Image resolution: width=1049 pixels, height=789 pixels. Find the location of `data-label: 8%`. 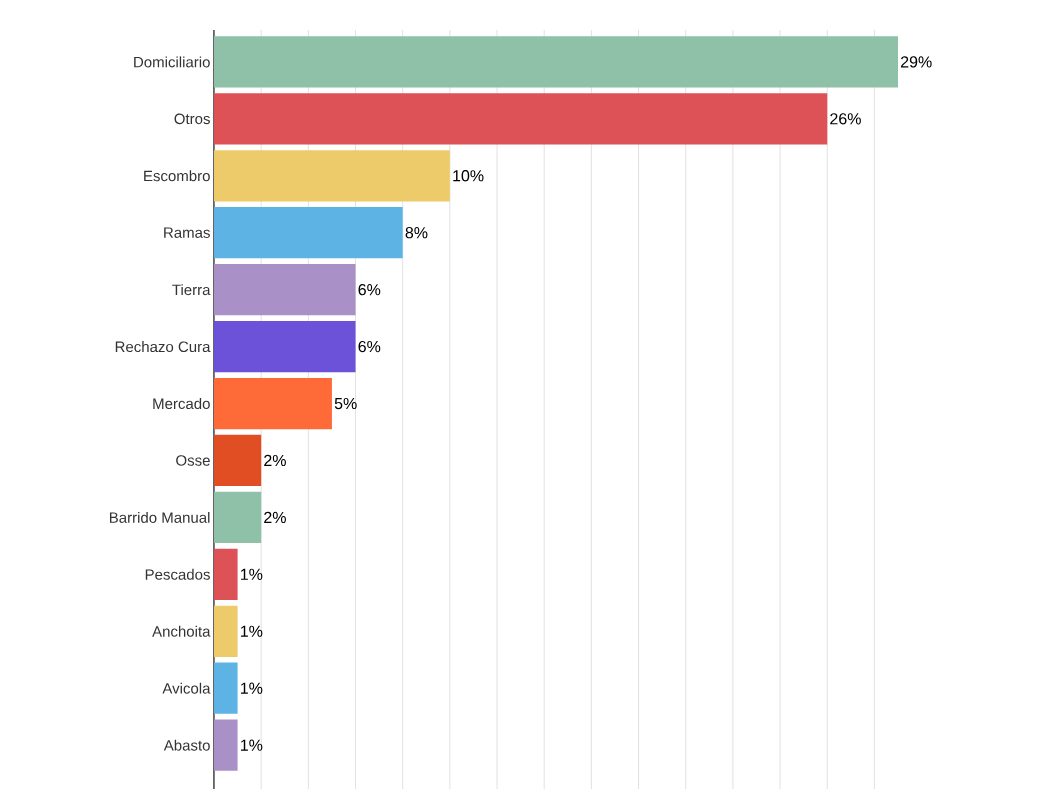

data-label: 8% is located at coordinates (416, 233).